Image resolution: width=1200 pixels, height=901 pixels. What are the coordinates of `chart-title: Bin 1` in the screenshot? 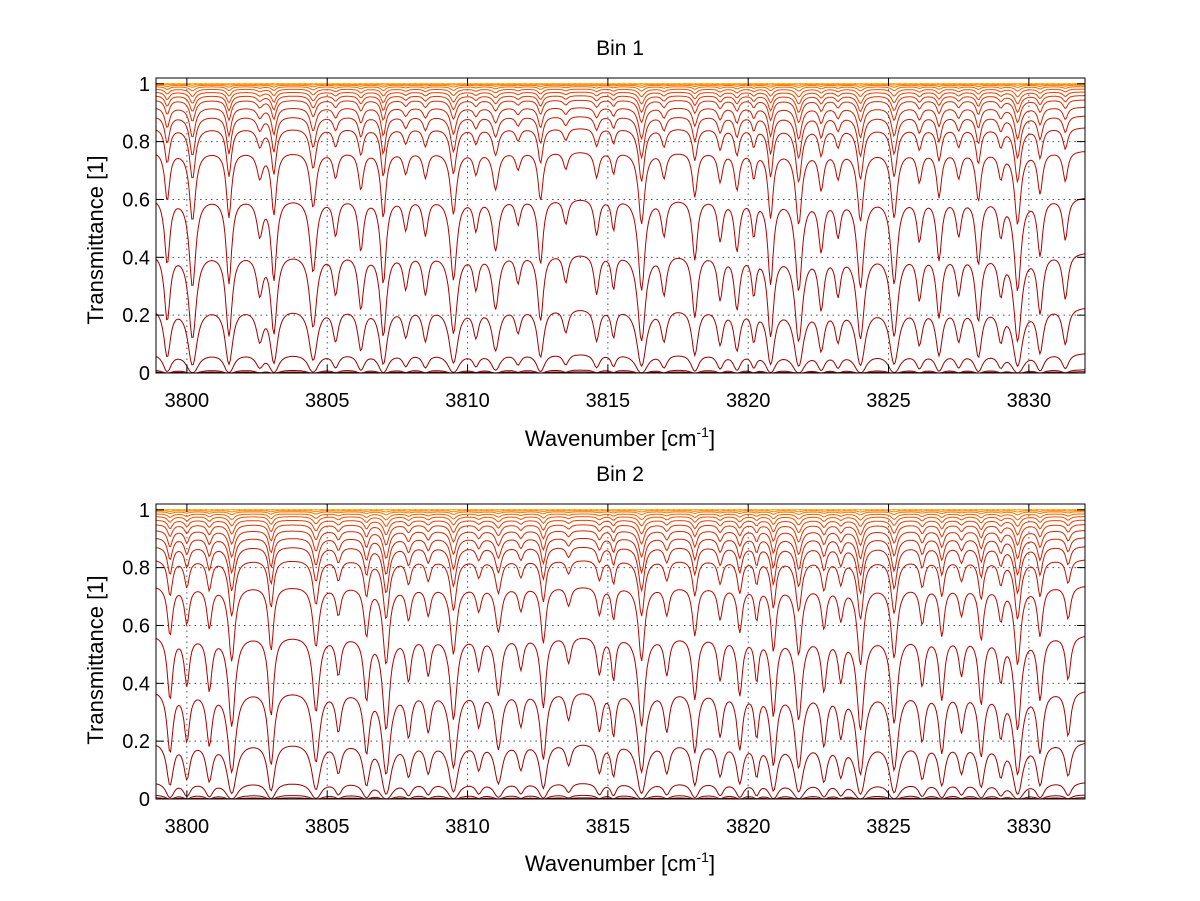 It's located at (620, 48).